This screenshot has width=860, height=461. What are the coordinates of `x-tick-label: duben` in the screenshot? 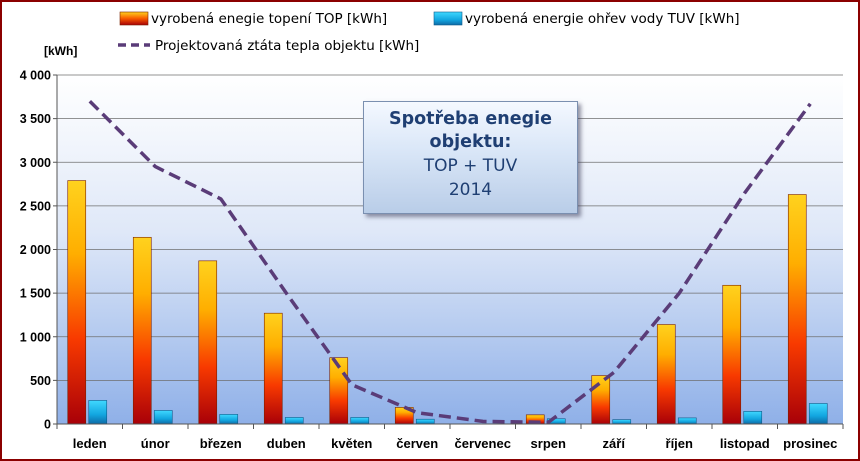 It's located at (286, 443).